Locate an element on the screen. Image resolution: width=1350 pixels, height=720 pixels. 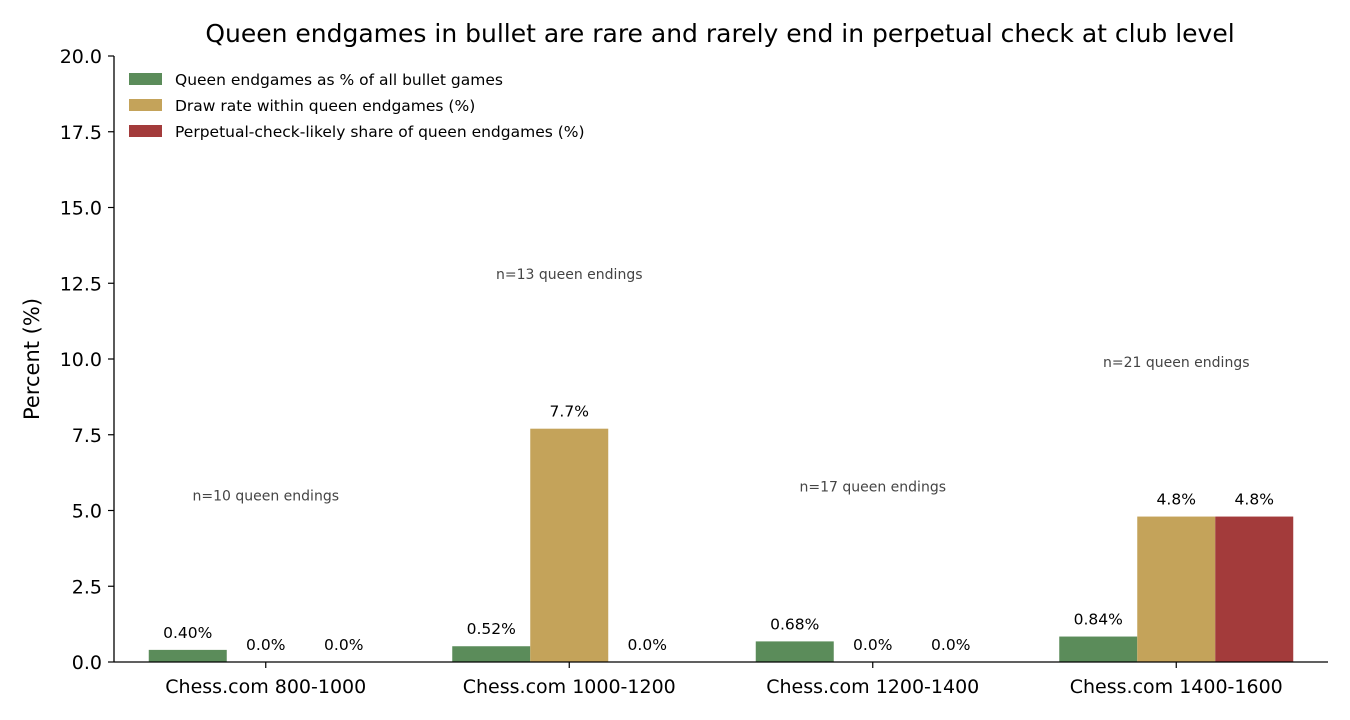
y-tick-label: 2.5 is located at coordinates (87, 587).